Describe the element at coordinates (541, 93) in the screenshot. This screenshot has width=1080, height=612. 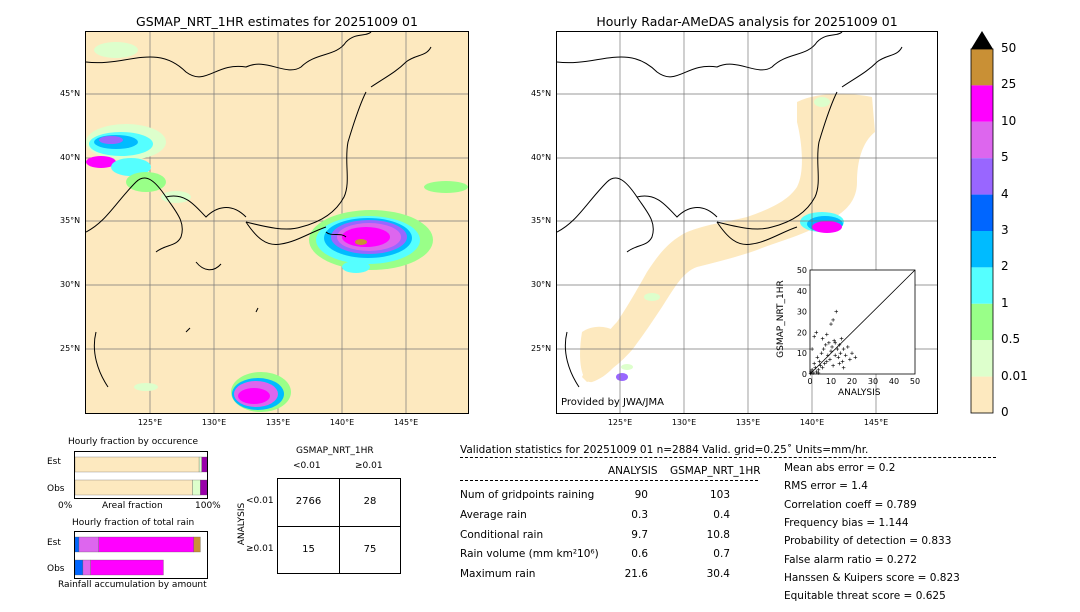
I see `right-lat-45: 45°N` at that location.